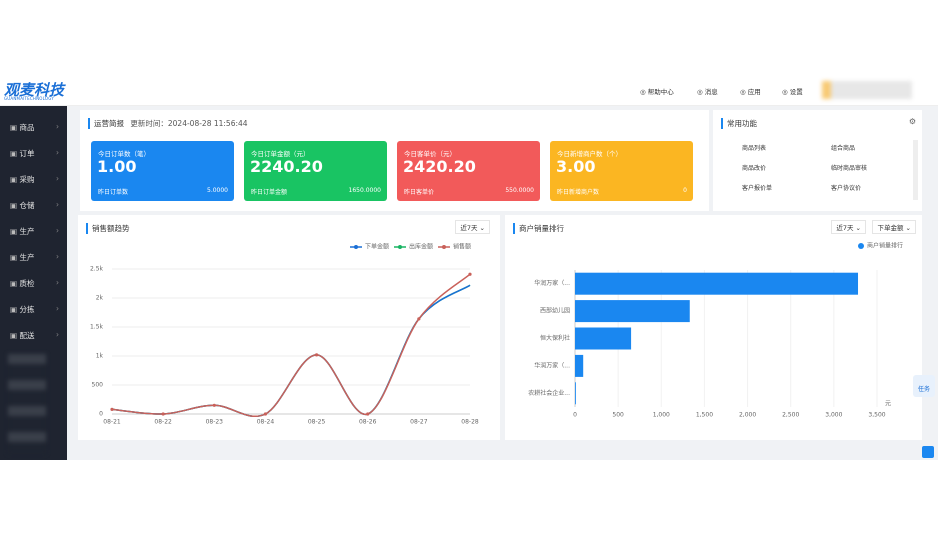 The height and width of the screenshot is (538, 938). I want to click on x-tick-label: 0, so click(575, 415).